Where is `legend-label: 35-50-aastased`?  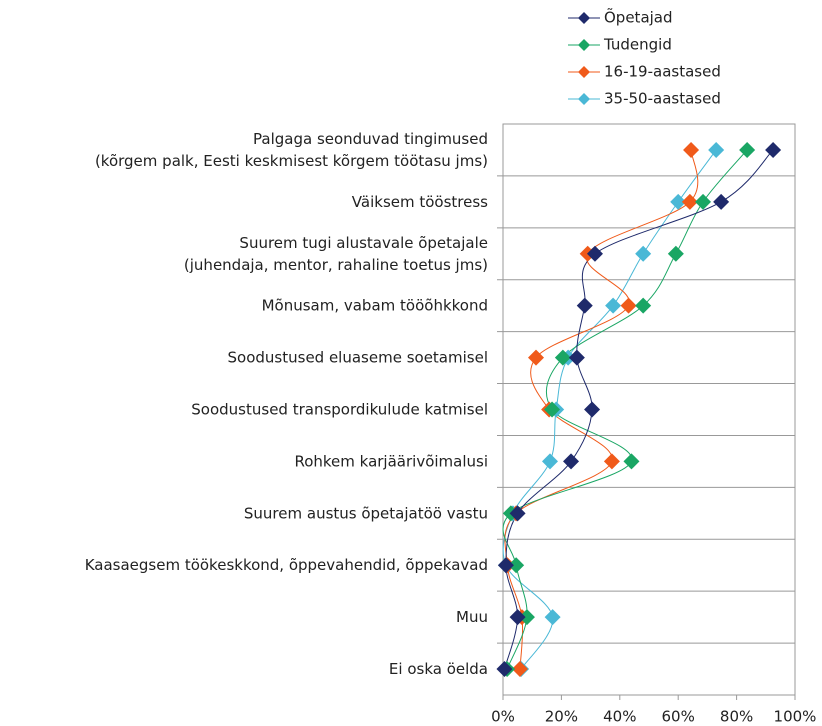
legend-label: 35-50-aastased is located at coordinates (662, 99).